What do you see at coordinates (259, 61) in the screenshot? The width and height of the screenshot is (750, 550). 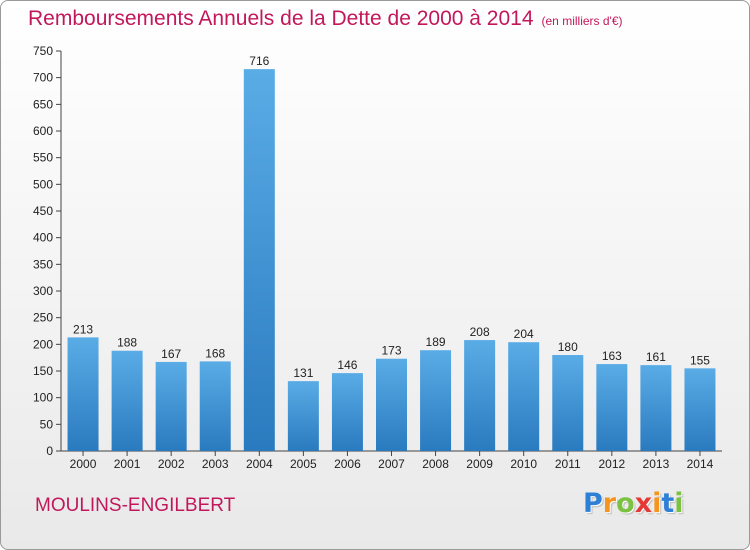 I see `bar-value-label: 716` at bounding box center [259, 61].